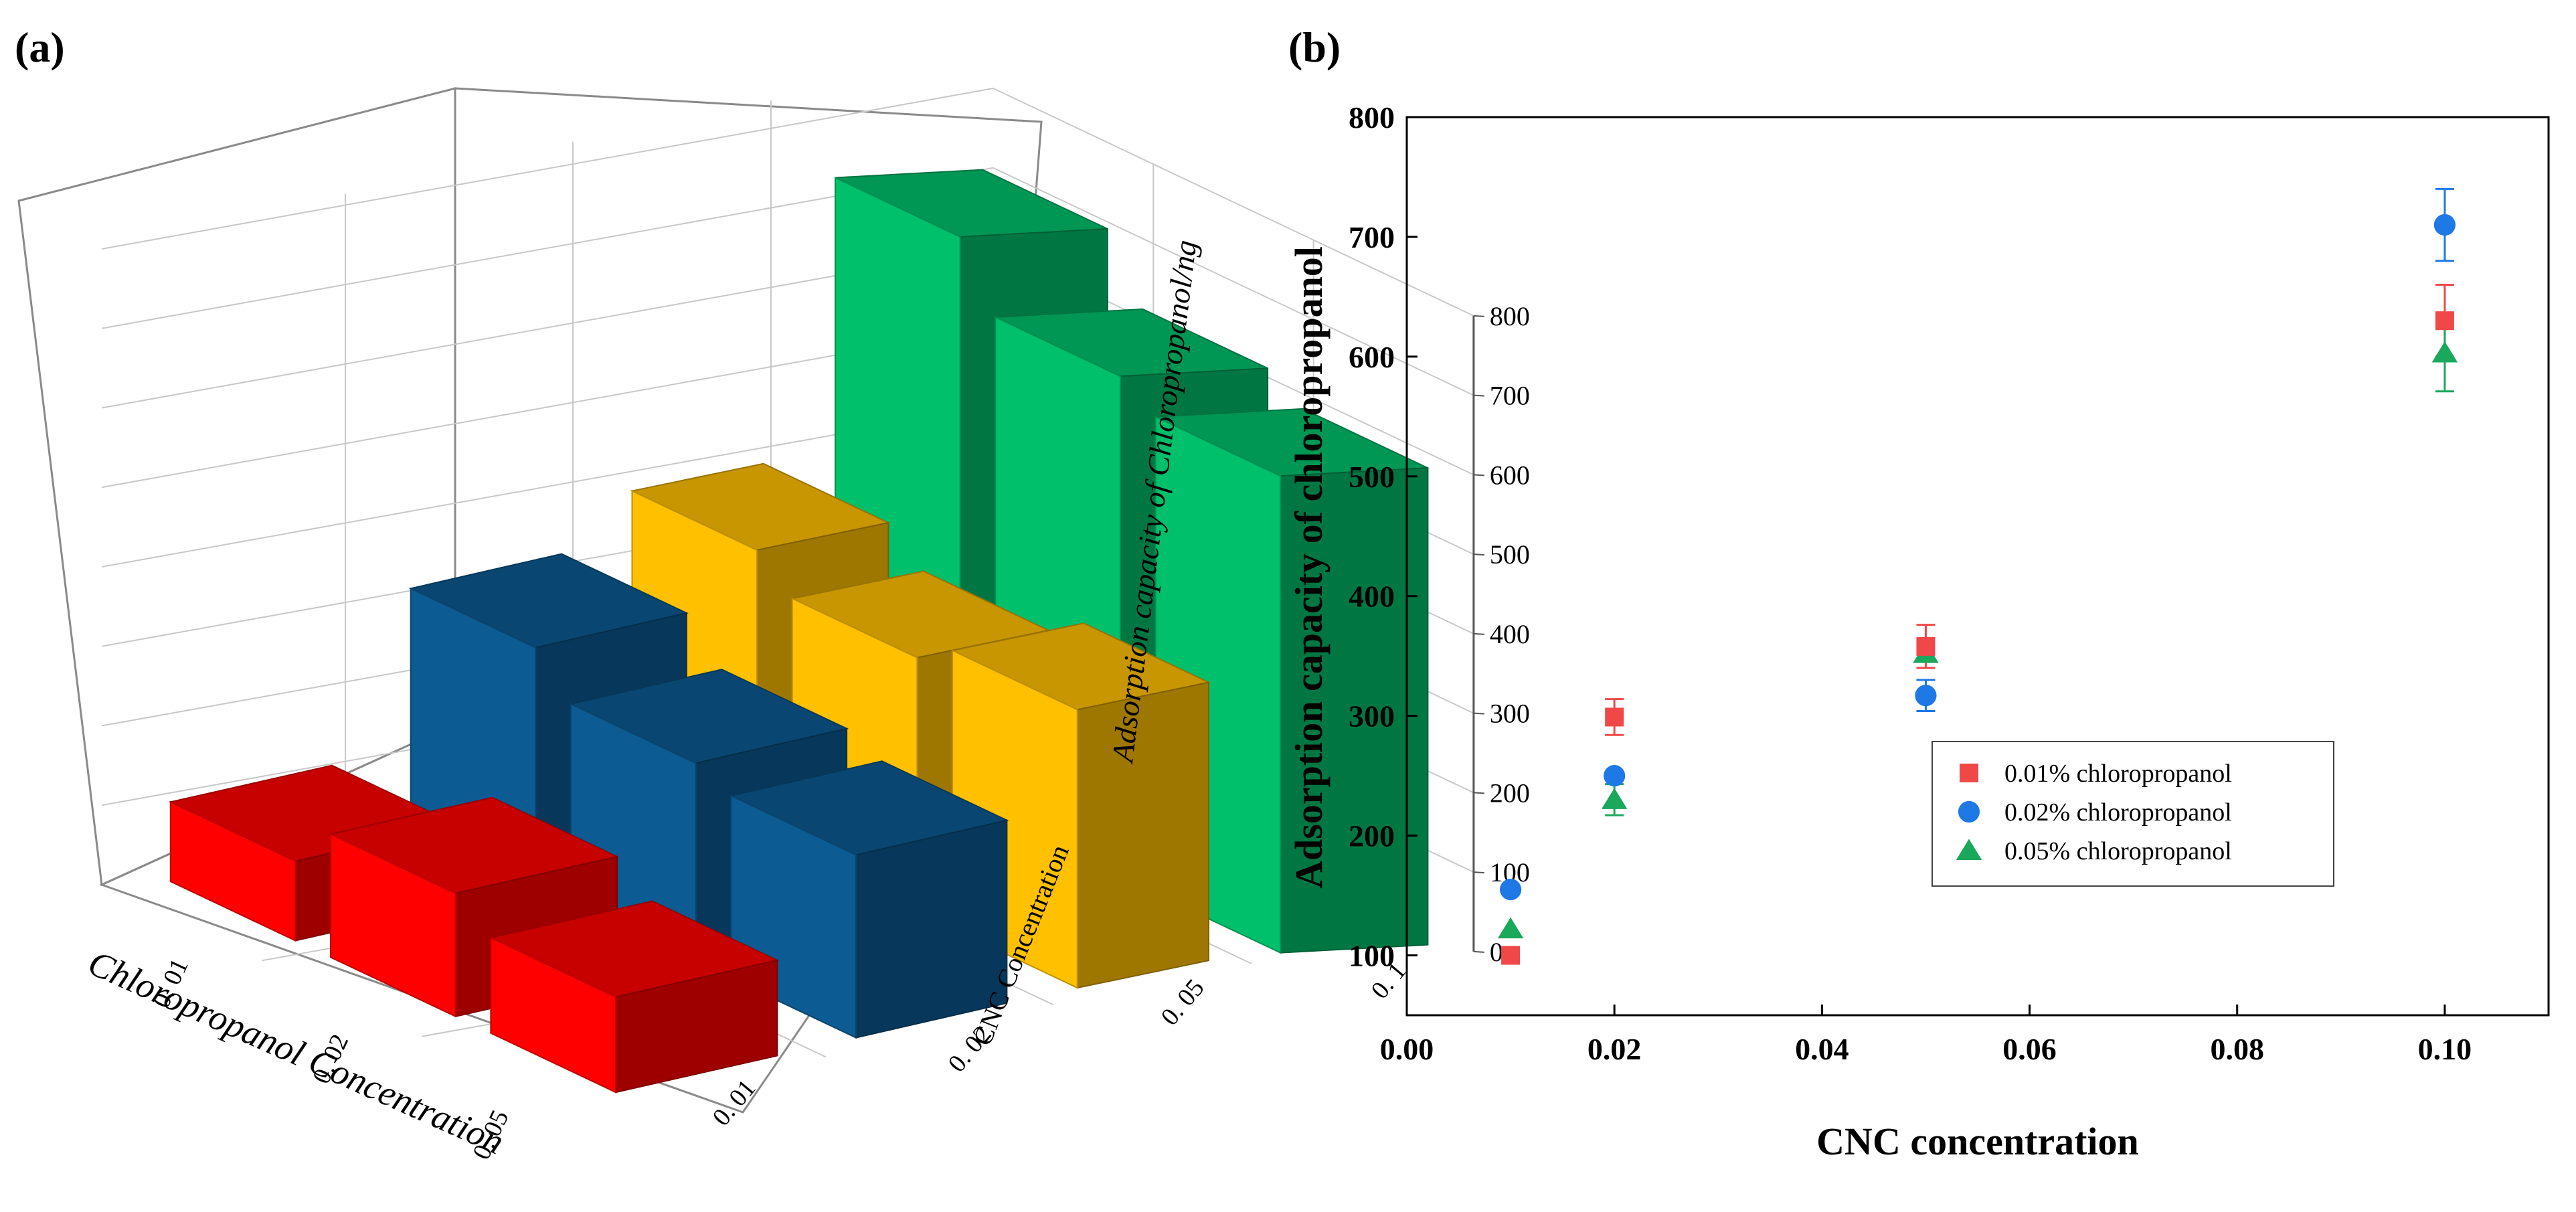  What do you see at coordinates (40, 47) in the screenshot?
I see `panel-a-label: (a)` at bounding box center [40, 47].